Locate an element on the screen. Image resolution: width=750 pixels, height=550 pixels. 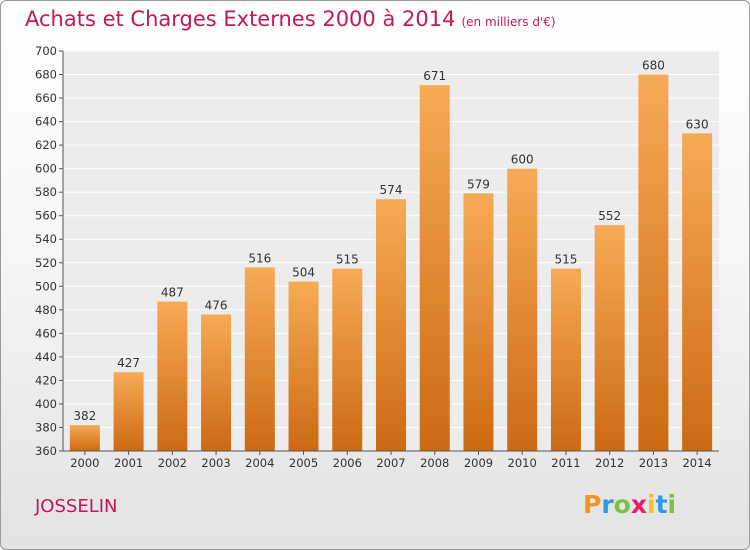
brand-logo: Proxiti is located at coordinates (629, 504).